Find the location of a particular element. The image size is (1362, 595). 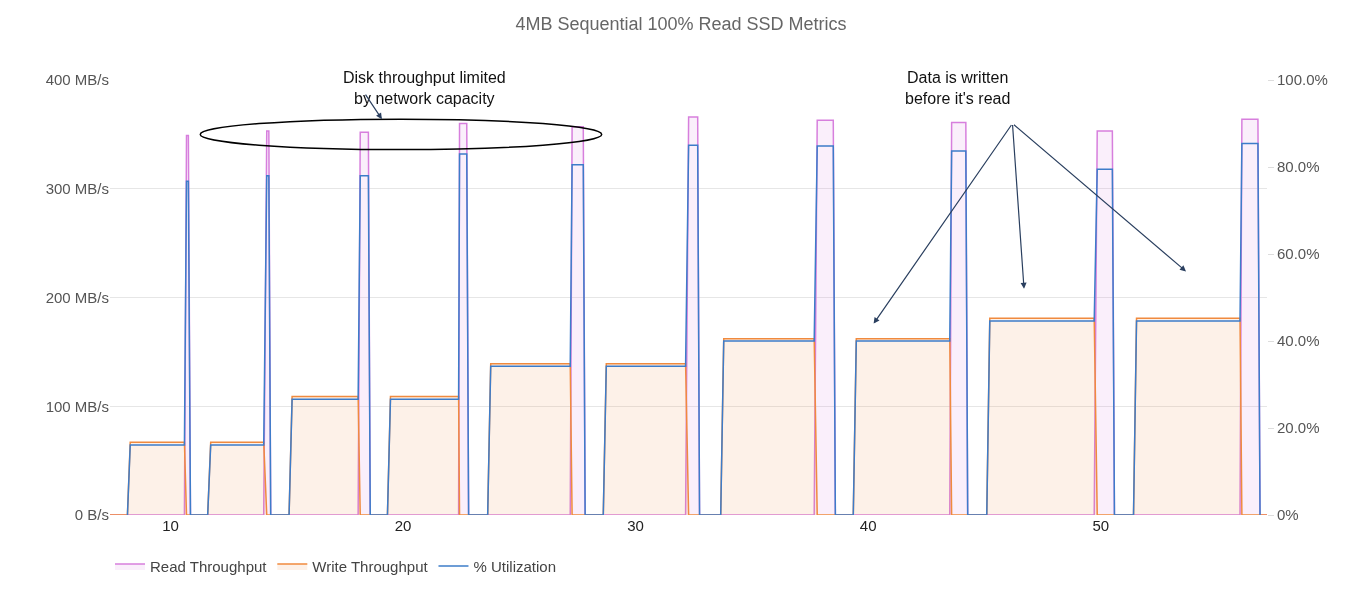

y2-tick-label: 0% is located at coordinates (1288, 515).